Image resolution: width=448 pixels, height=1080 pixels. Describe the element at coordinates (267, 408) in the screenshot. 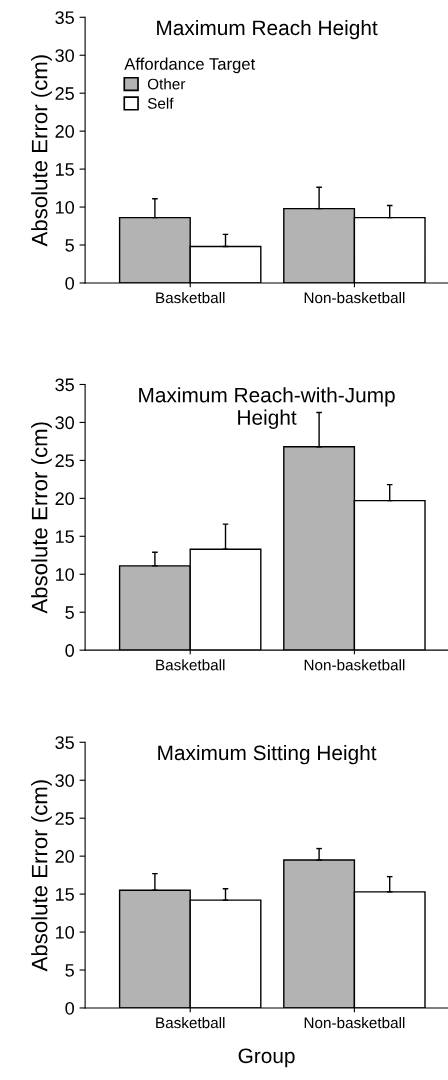

I see `text: Maximum Reach-with-Jump Height` at that location.